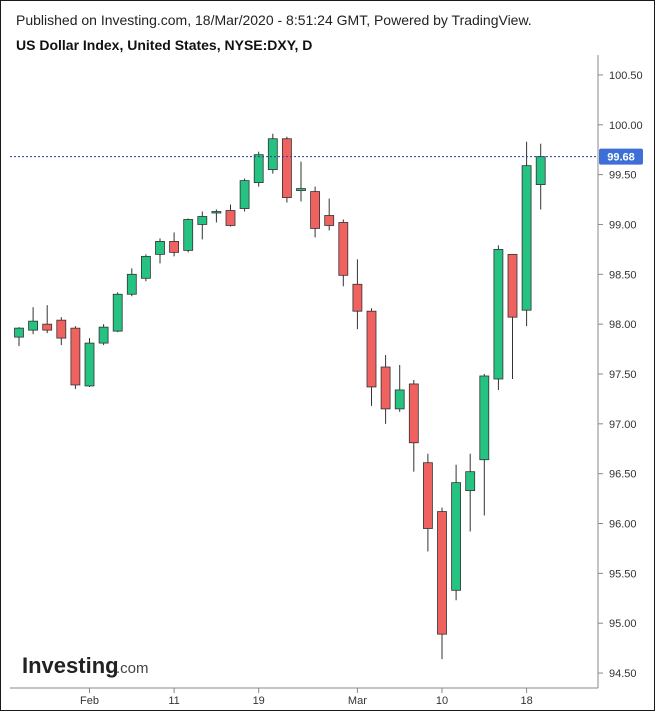 The image size is (655, 711). What do you see at coordinates (623, 275) in the screenshot?
I see `y-tick-label: 98.50` at bounding box center [623, 275].